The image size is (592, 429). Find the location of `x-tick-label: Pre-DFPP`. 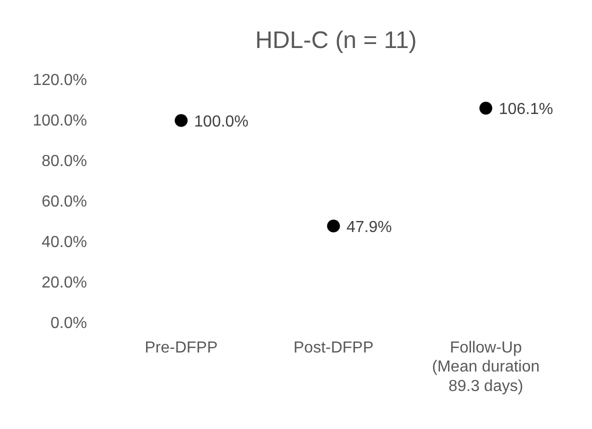

x-tick-label: Pre-DFPP is located at coordinates (181, 347).